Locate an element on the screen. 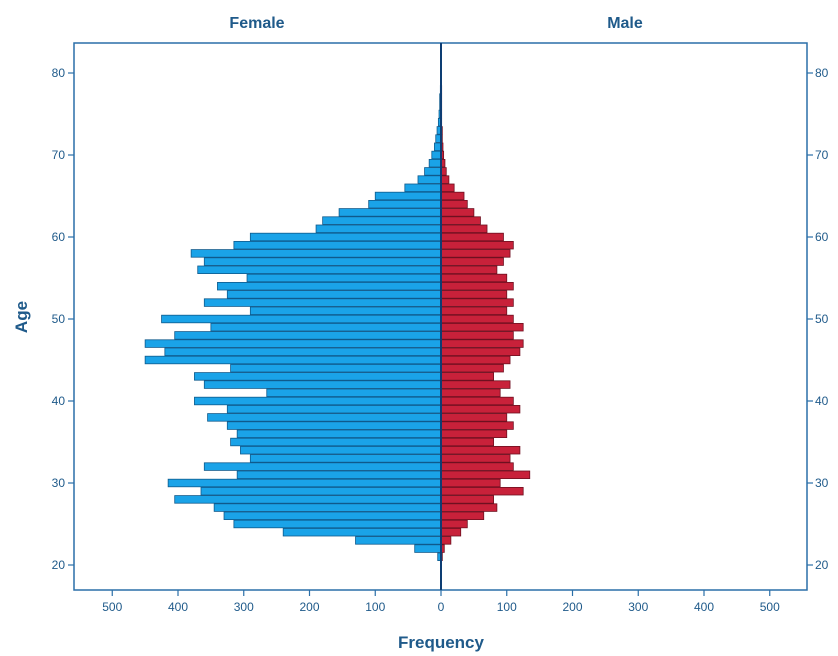 This screenshot has height=656, width=838. y-tick-label-right-80: 80 is located at coordinates (822, 73).